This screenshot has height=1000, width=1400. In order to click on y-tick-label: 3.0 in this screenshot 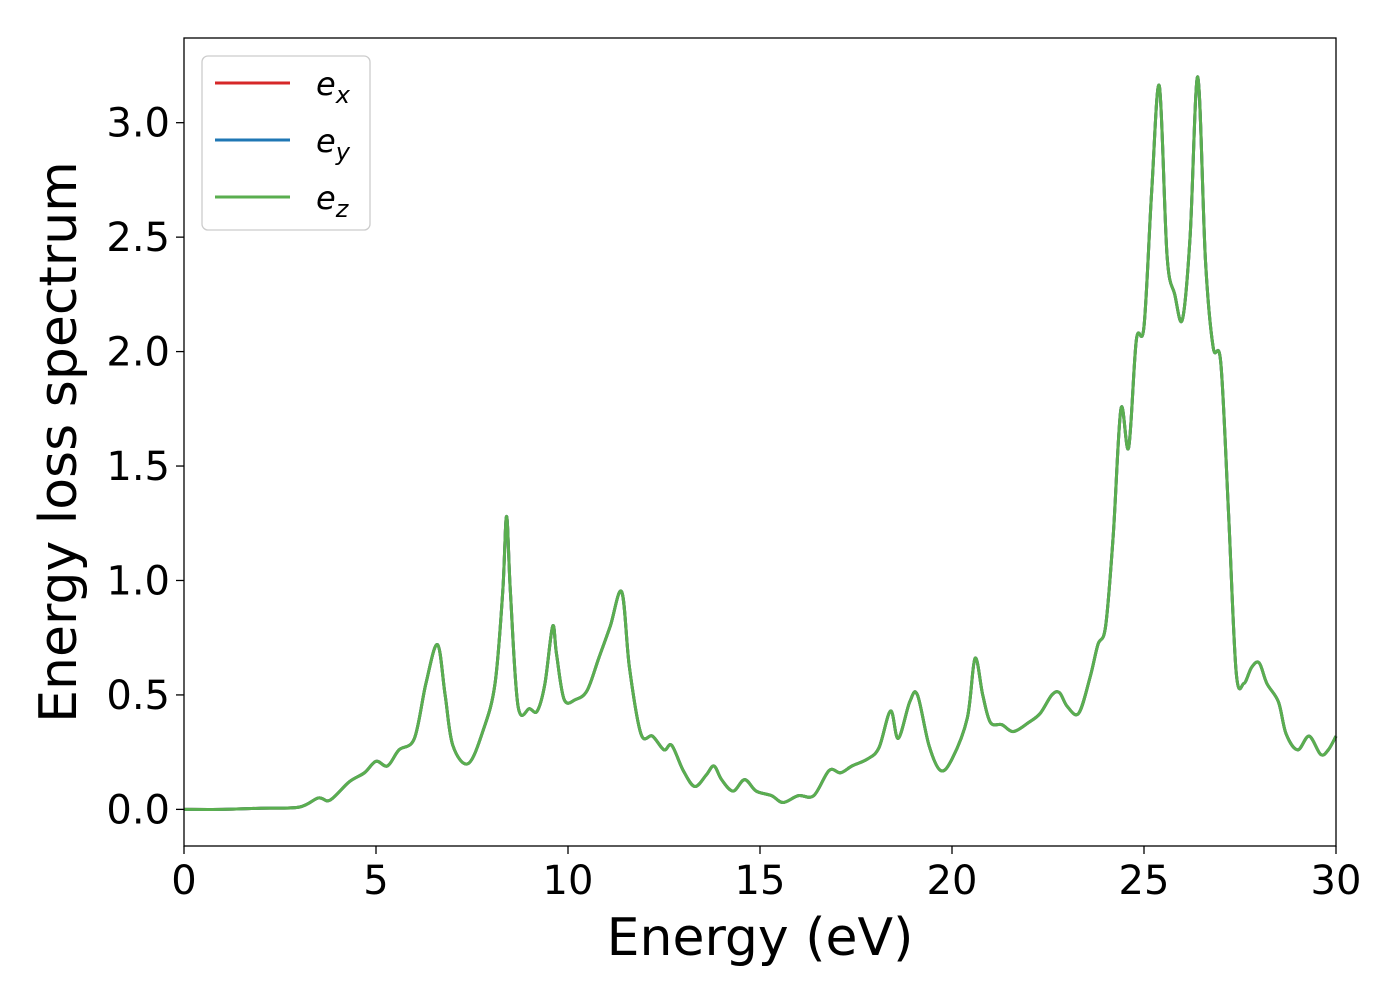, I will do `click(138, 124)`.